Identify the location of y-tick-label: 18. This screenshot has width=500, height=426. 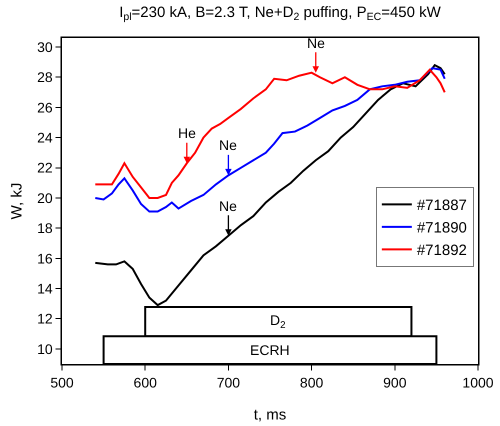
(45, 228).